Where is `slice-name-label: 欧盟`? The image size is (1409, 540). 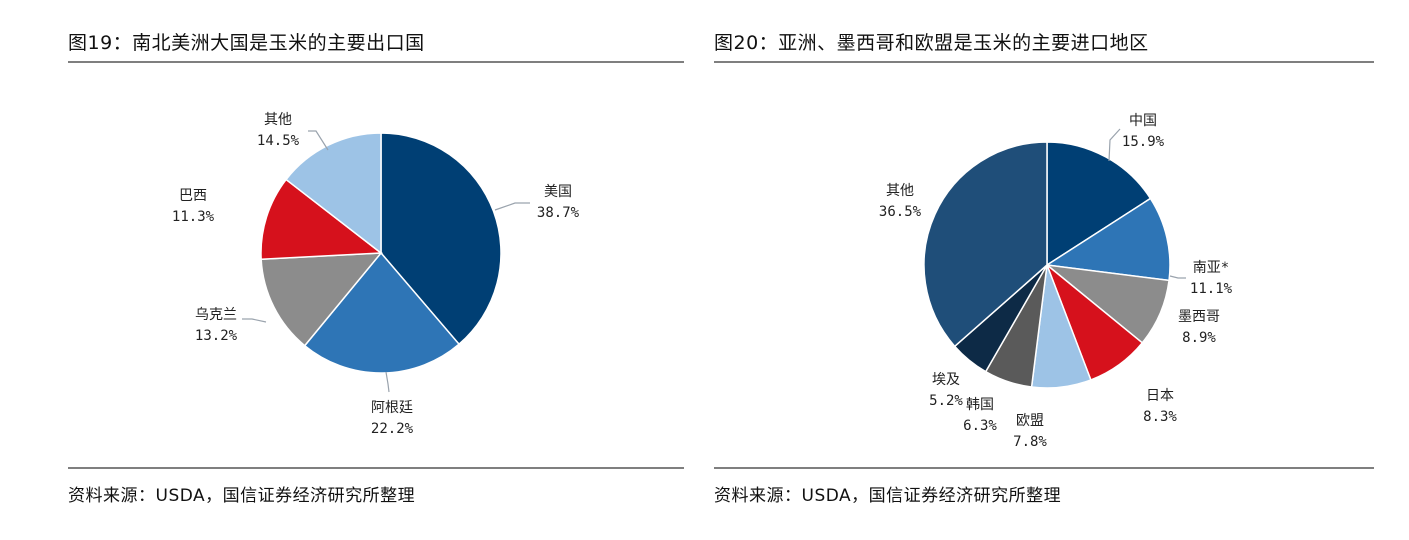 slice-name-label: 欧盟 is located at coordinates (1030, 421).